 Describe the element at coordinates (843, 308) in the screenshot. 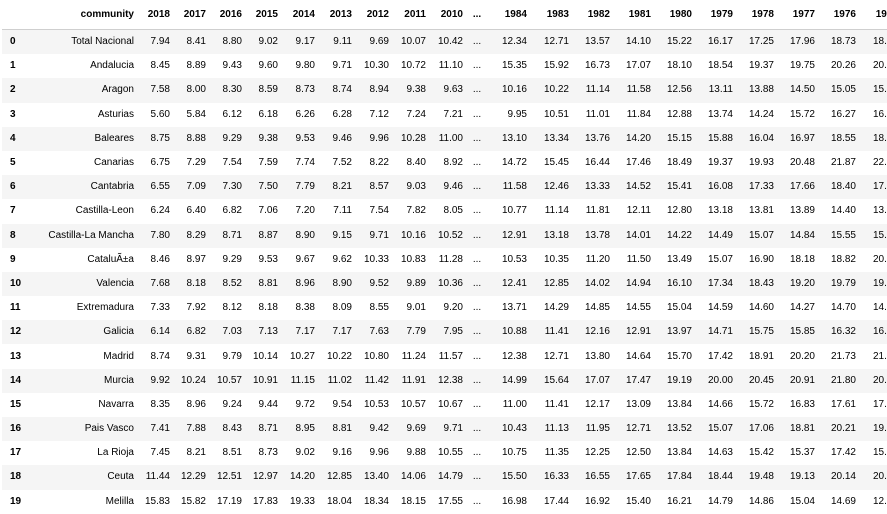

I see `value-cell: 14.70` at that location.